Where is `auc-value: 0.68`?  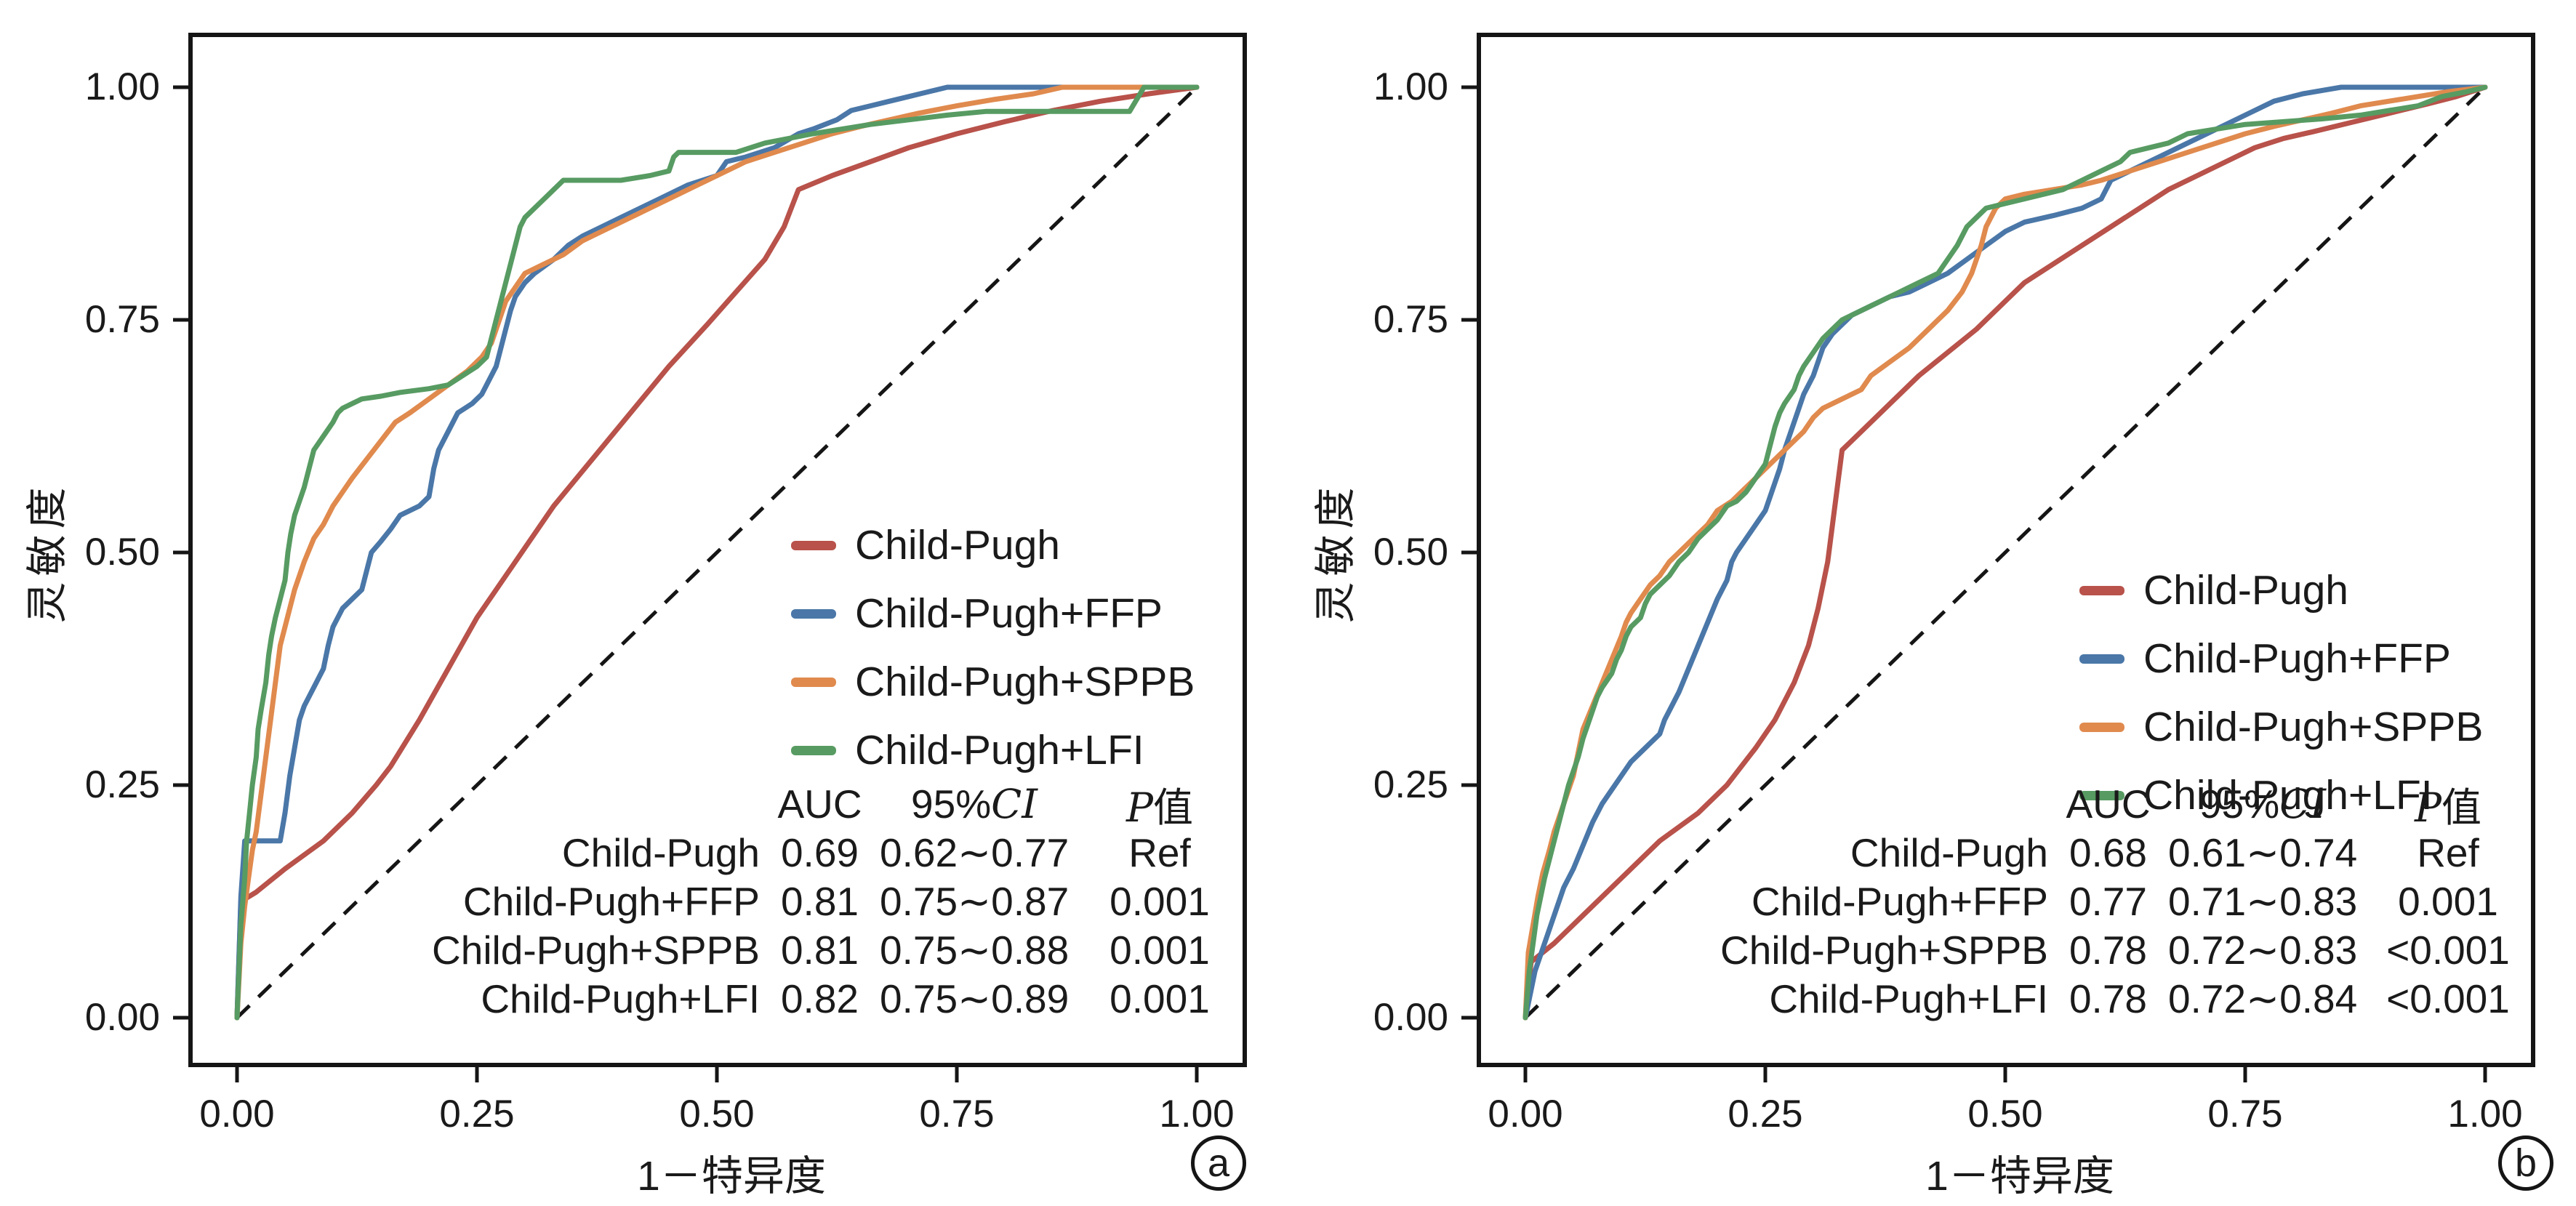
auc-value: 0.68 is located at coordinates (2108, 852).